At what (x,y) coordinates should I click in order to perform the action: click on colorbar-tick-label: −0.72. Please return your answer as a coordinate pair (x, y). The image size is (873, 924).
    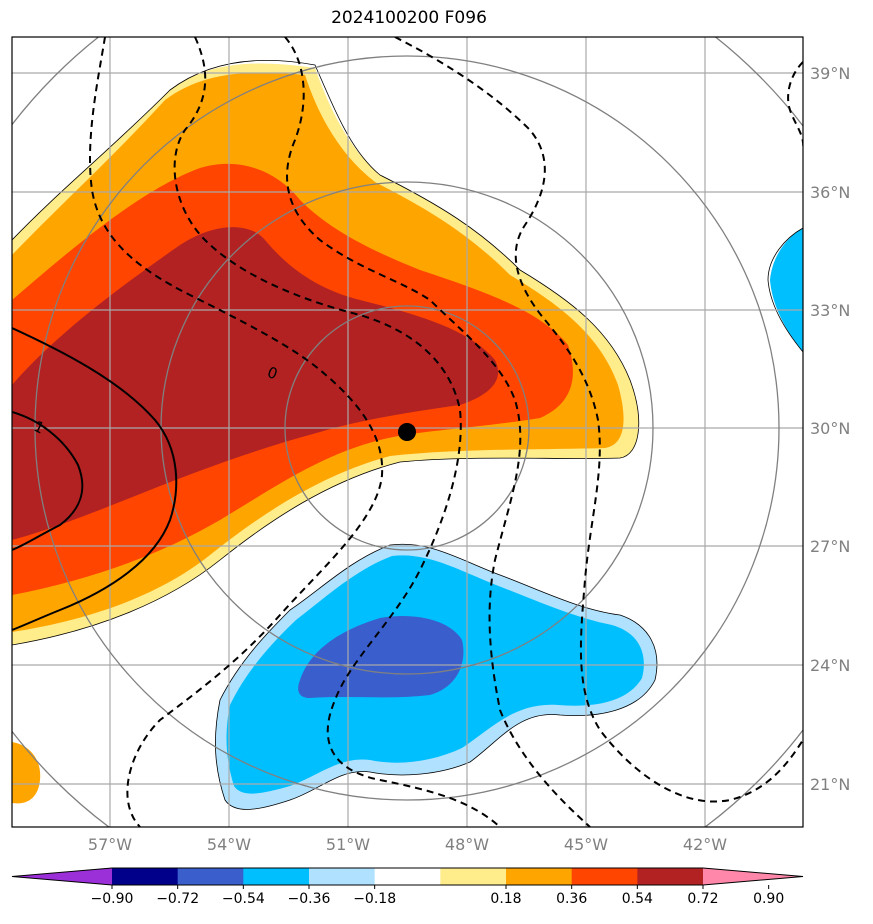
    Looking at the image, I should click on (177, 899).